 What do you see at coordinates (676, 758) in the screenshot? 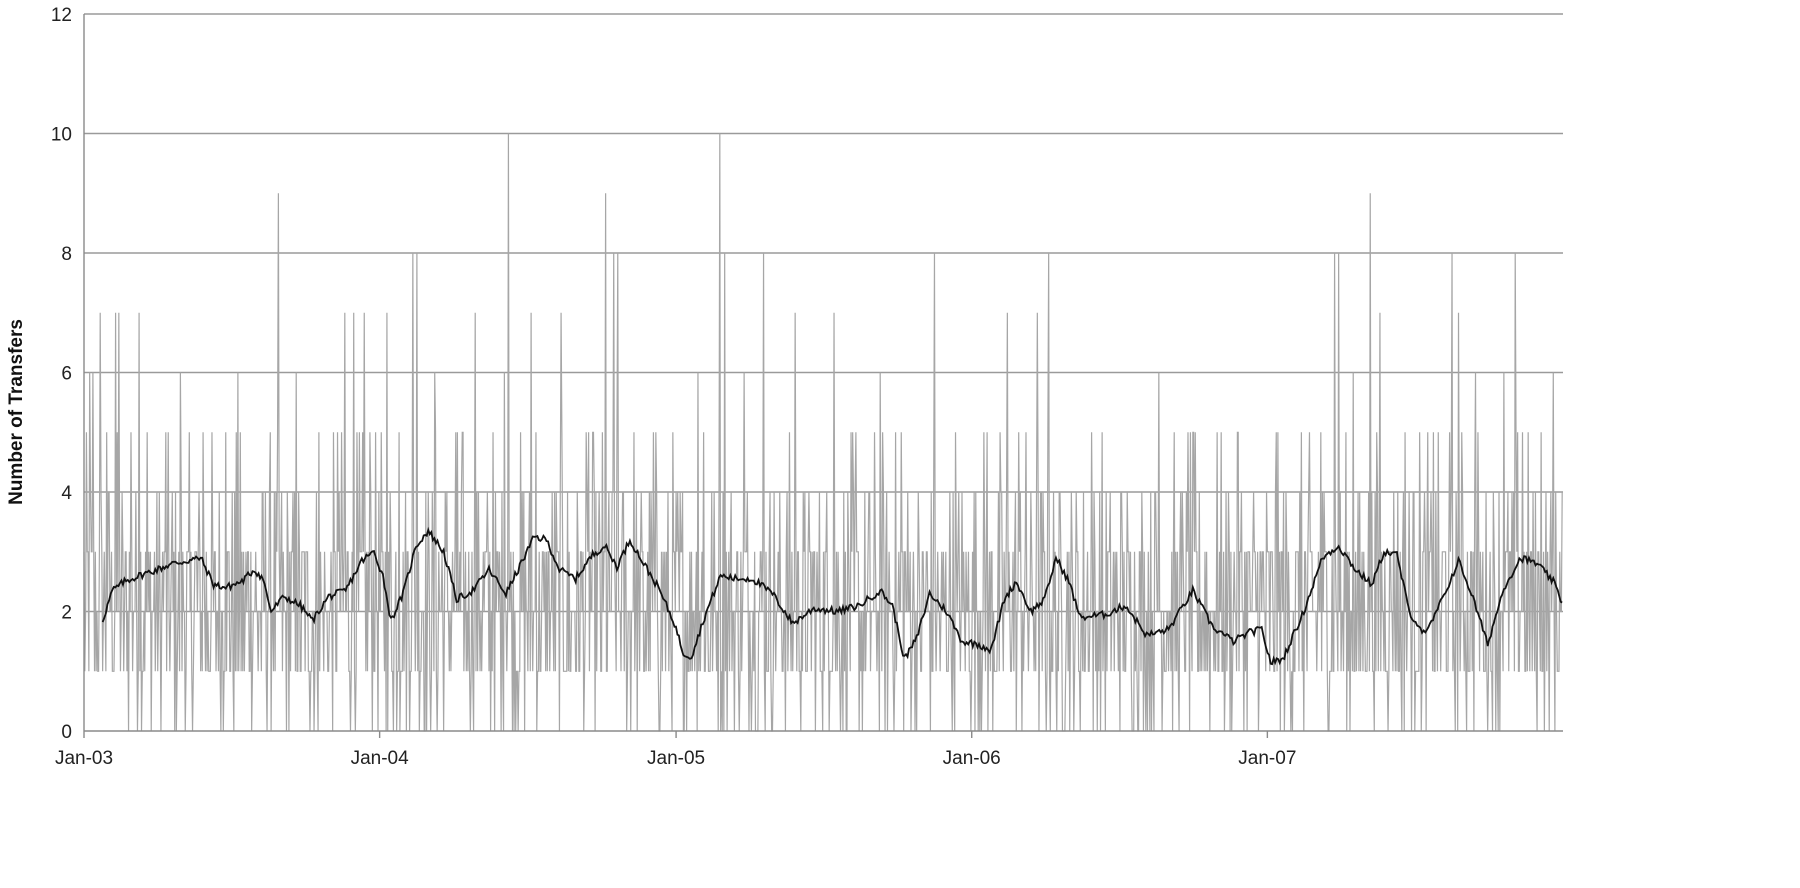
I see `x-tick-label: Jan-05` at bounding box center [676, 758].